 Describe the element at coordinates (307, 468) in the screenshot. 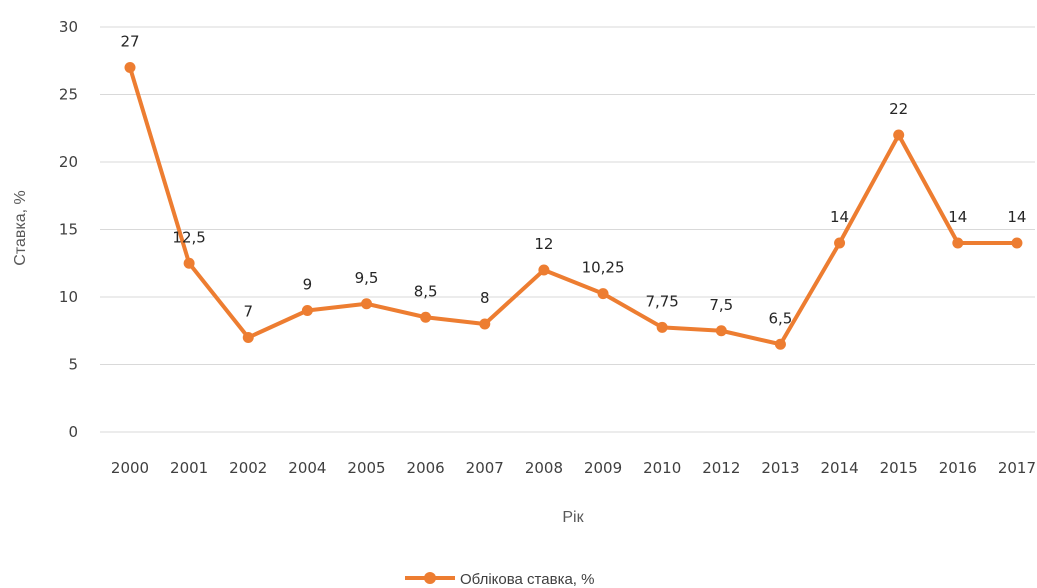

I see `x-tick-label: 2004` at that location.